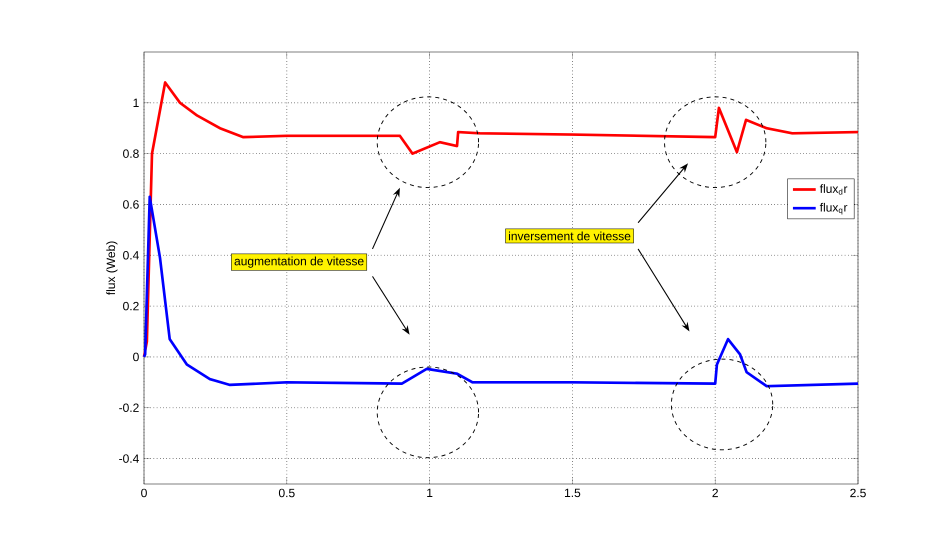 This screenshot has width=926, height=534. Describe the element at coordinates (131, 204) in the screenshot. I see `y-tick-label: 0.6` at that location.